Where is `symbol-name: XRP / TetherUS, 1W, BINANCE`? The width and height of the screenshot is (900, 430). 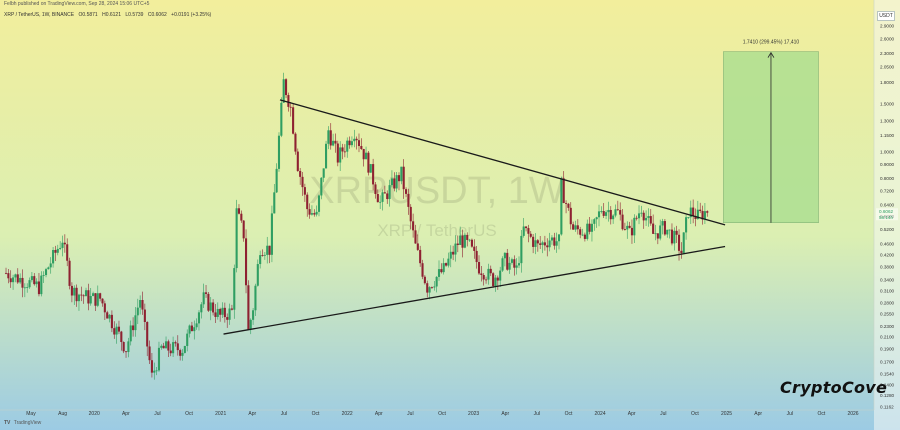
symbol-name: XRP / TetherUS, 1W, BINANCE is located at coordinates (39, 15).